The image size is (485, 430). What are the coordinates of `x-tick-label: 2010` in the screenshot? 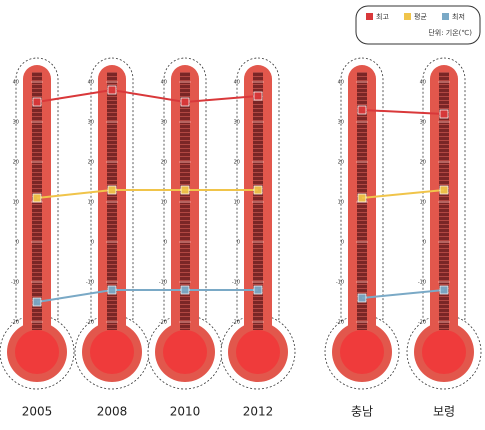 It's located at (185, 412).